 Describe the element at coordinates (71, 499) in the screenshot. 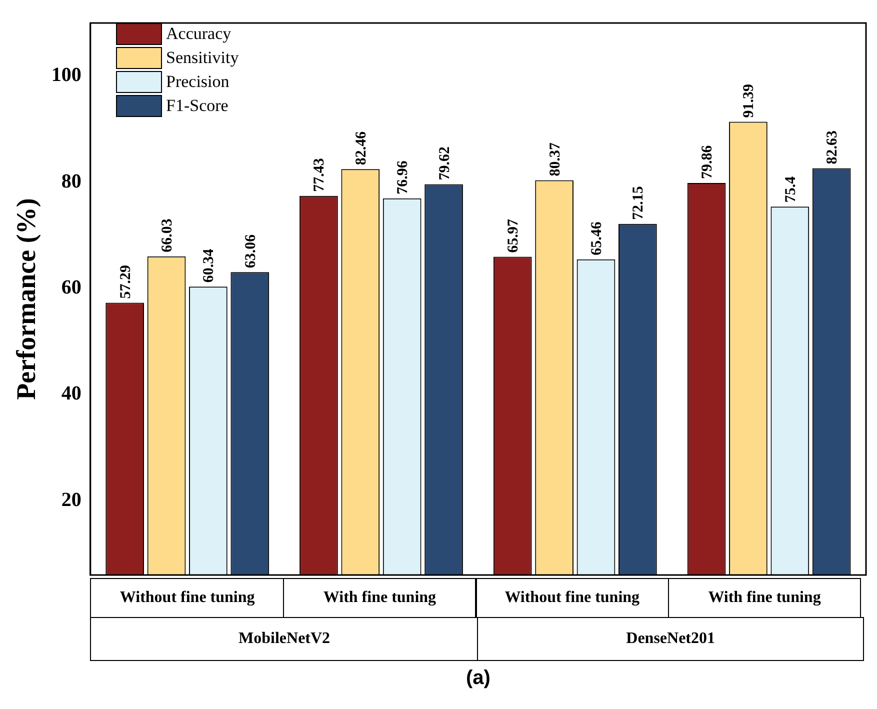

I see `y-tick-label: 20` at that location.